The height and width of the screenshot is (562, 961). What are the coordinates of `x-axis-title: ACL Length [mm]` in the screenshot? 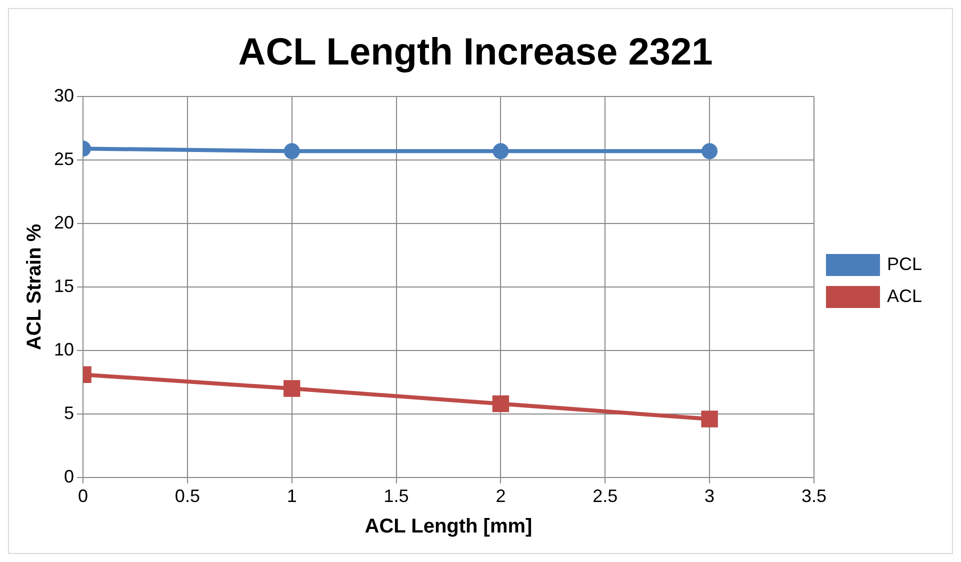 It's located at (448, 527).